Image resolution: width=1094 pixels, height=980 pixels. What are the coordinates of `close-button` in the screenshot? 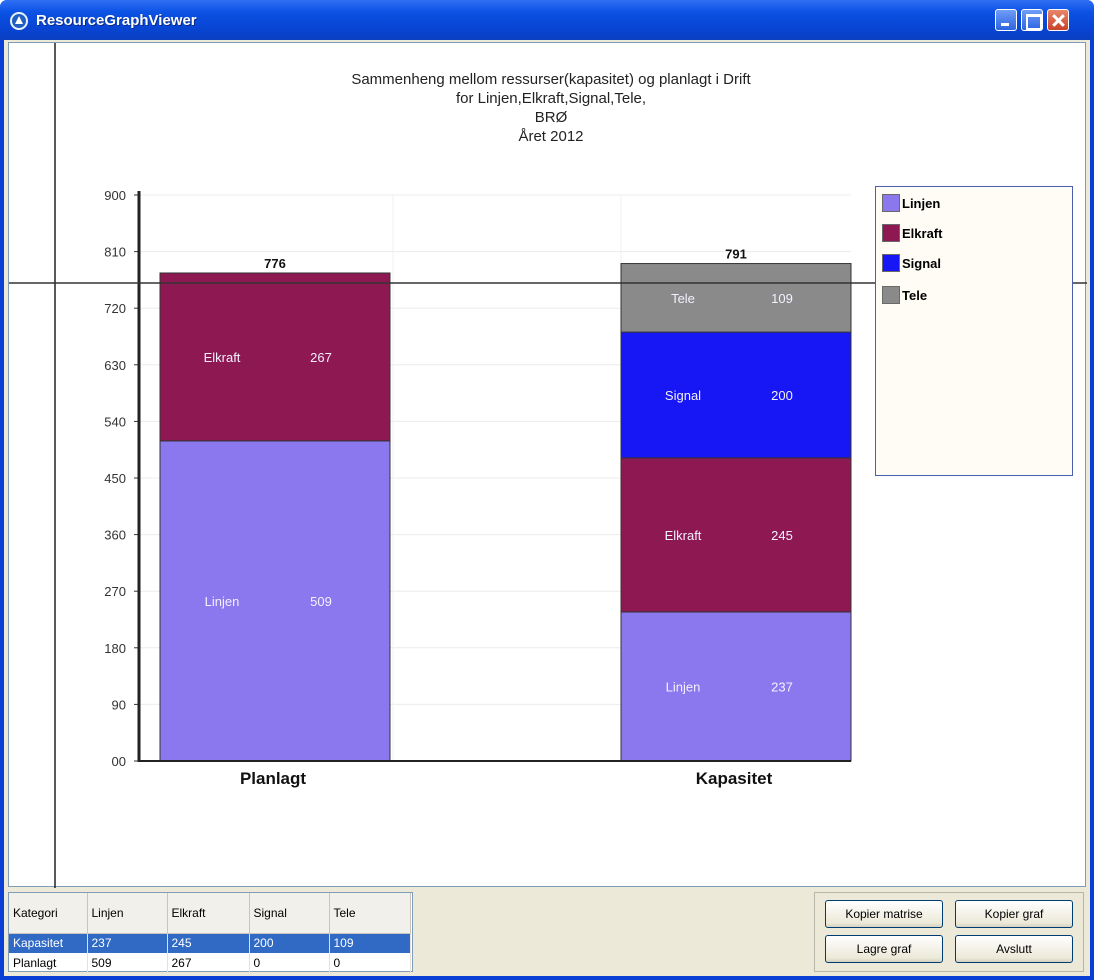 It's located at (1058, 20).